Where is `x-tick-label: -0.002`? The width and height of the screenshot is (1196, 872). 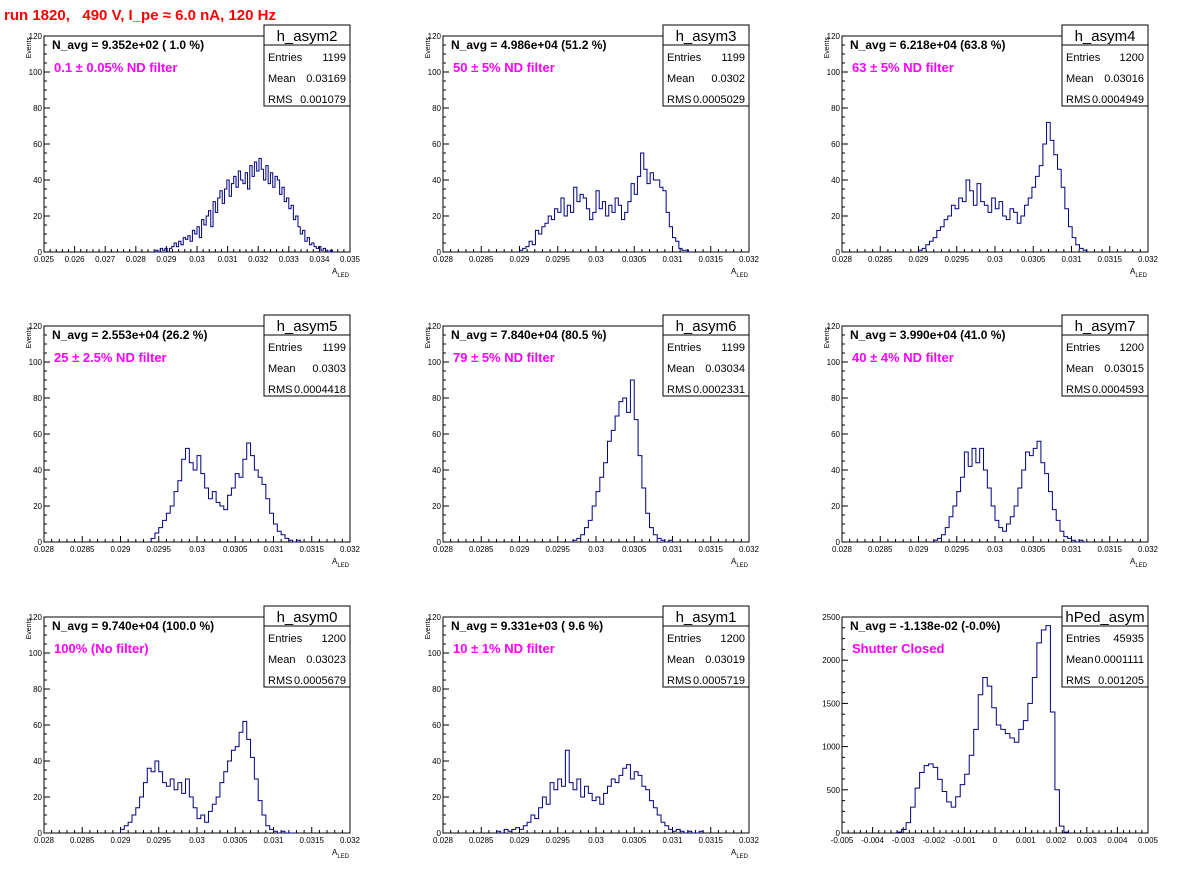
x-tick-label: -0.002 is located at coordinates (933, 840).